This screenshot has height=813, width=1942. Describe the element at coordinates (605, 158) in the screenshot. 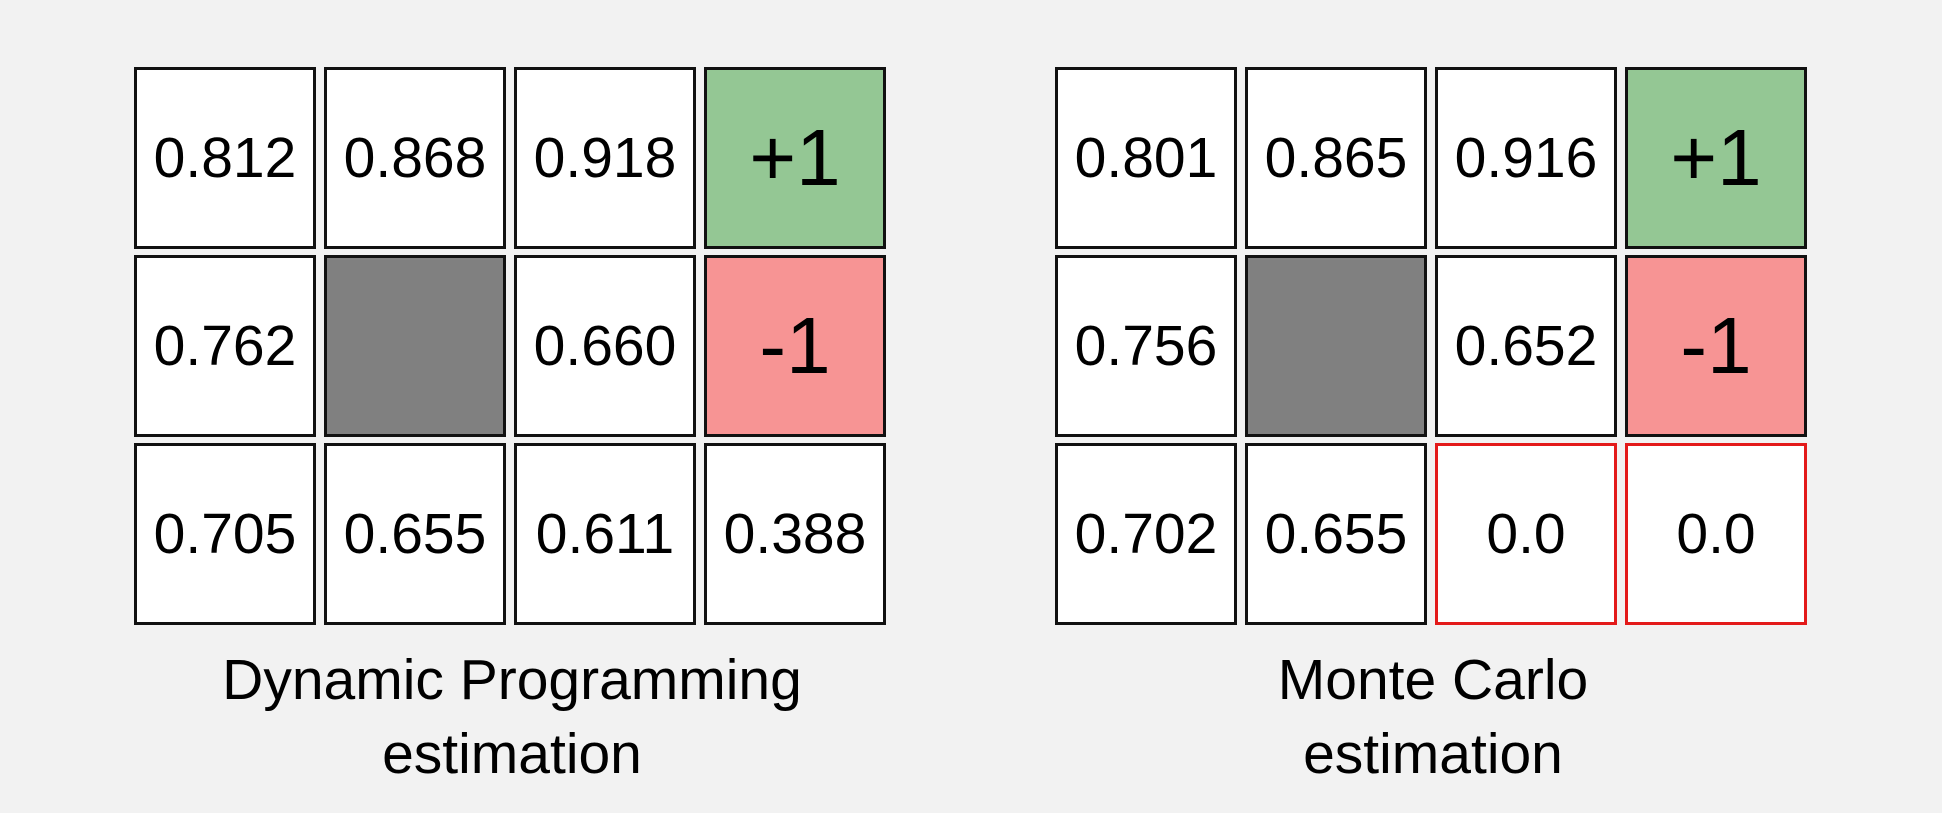

I see `value-cell: 0.918` at that location.